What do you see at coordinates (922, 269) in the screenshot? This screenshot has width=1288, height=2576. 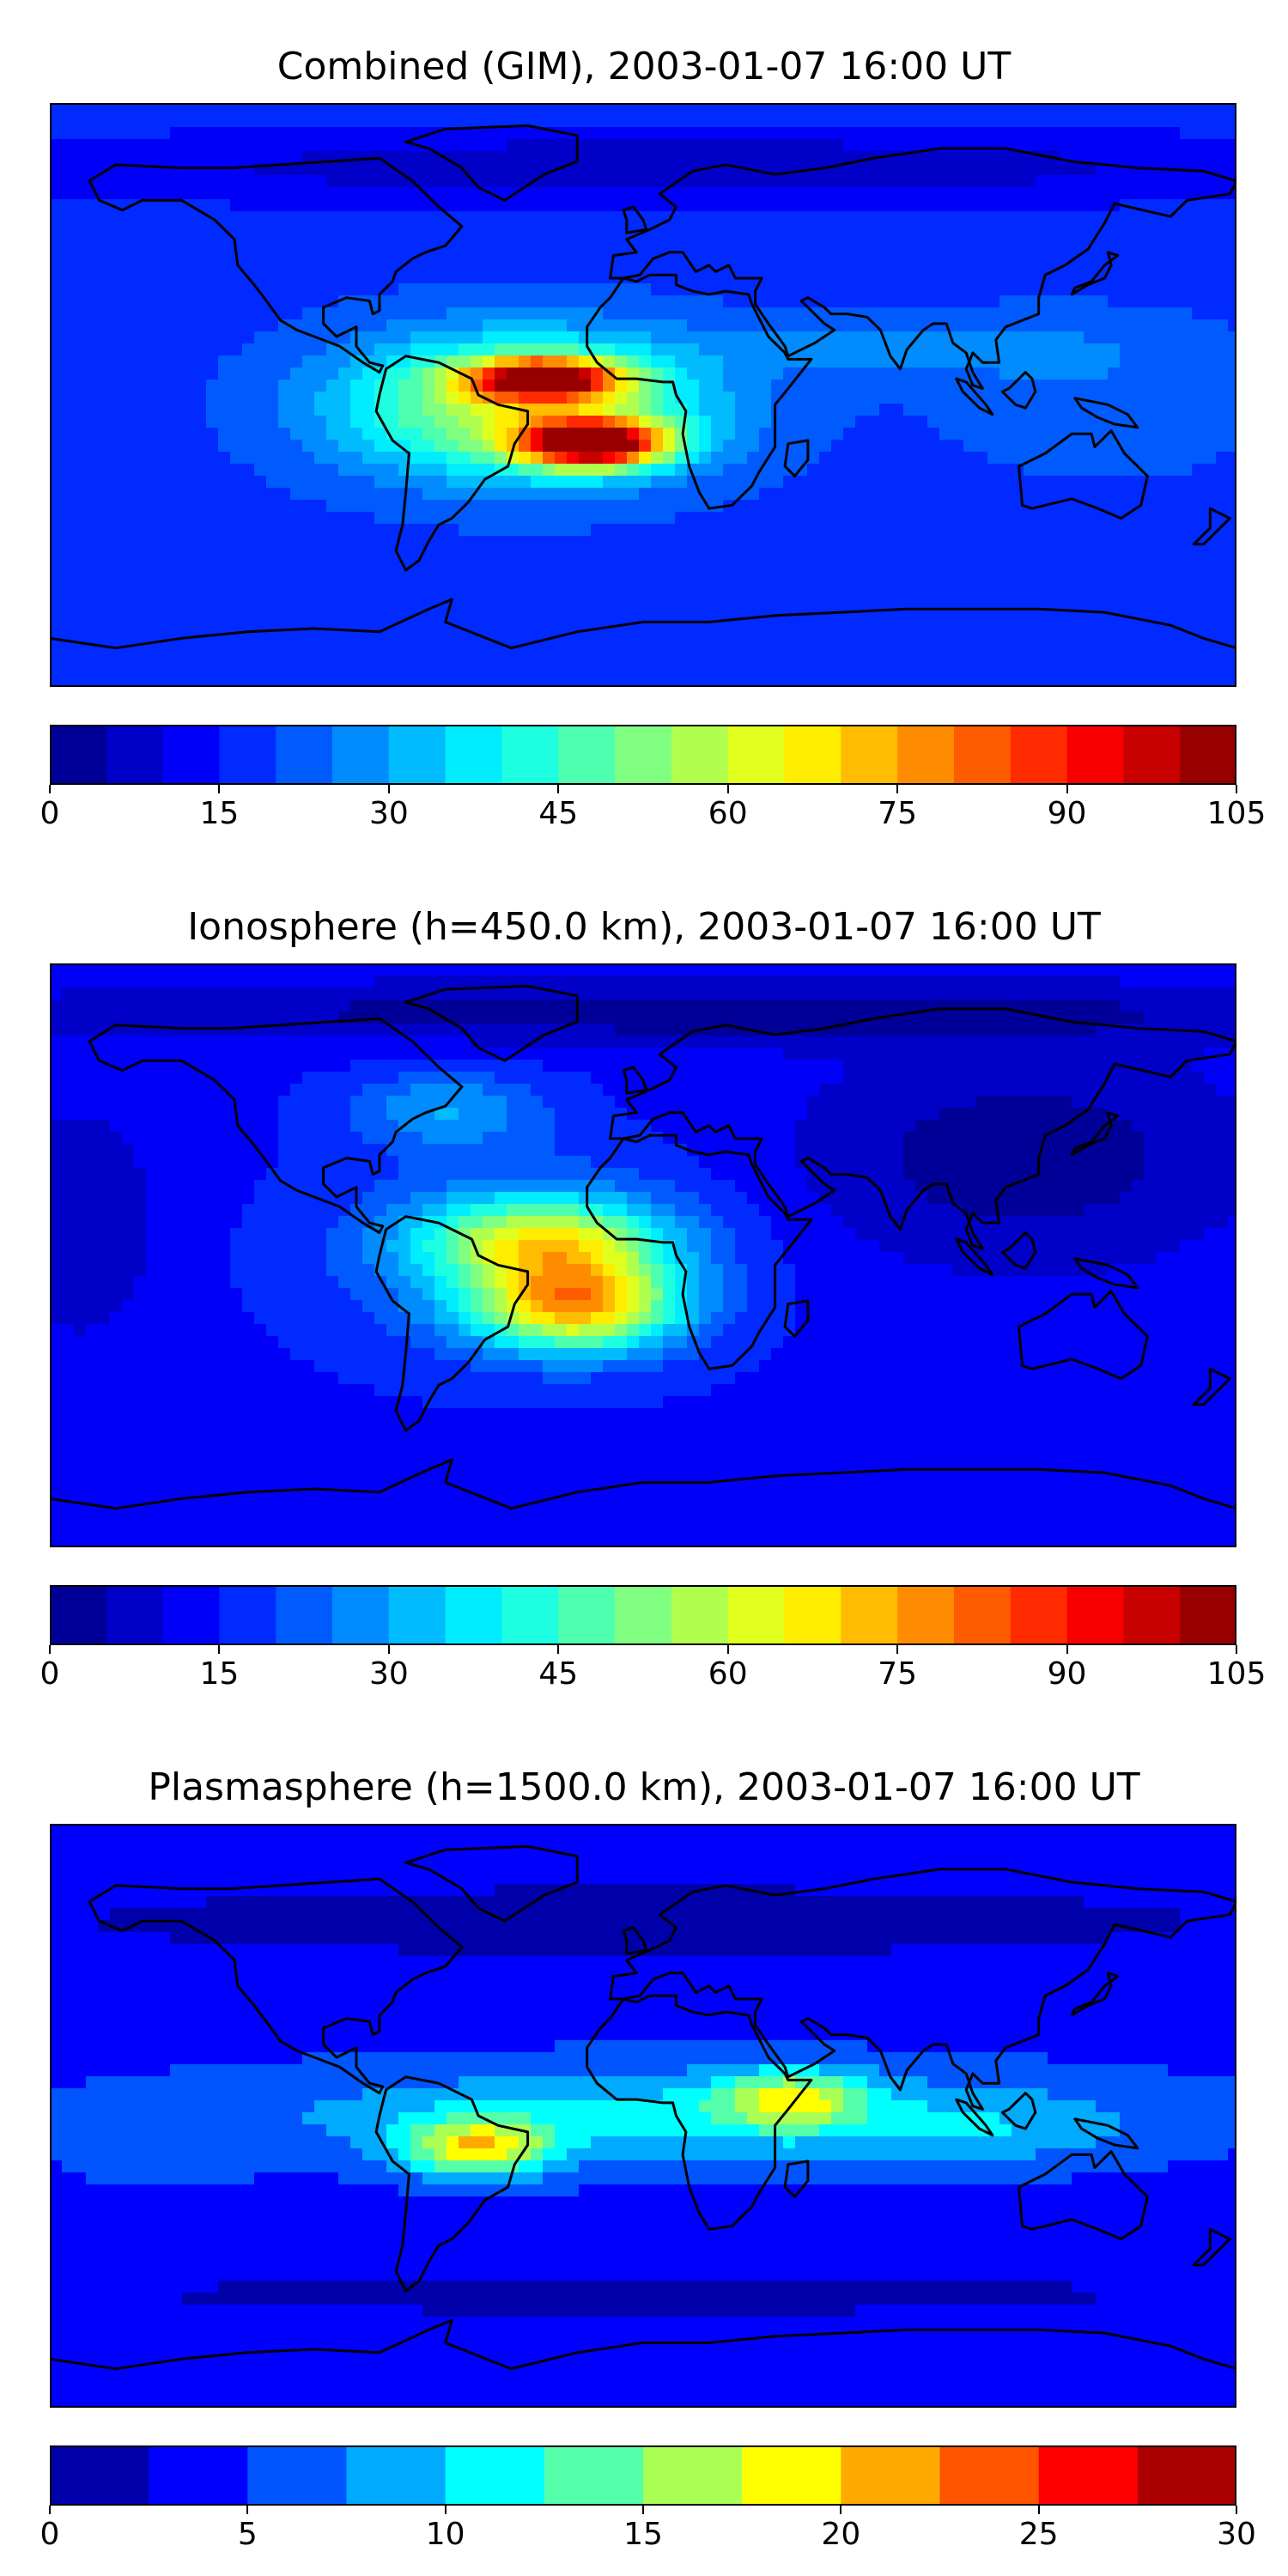 I see `coastline-eurasia` at bounding box center [922, 269].